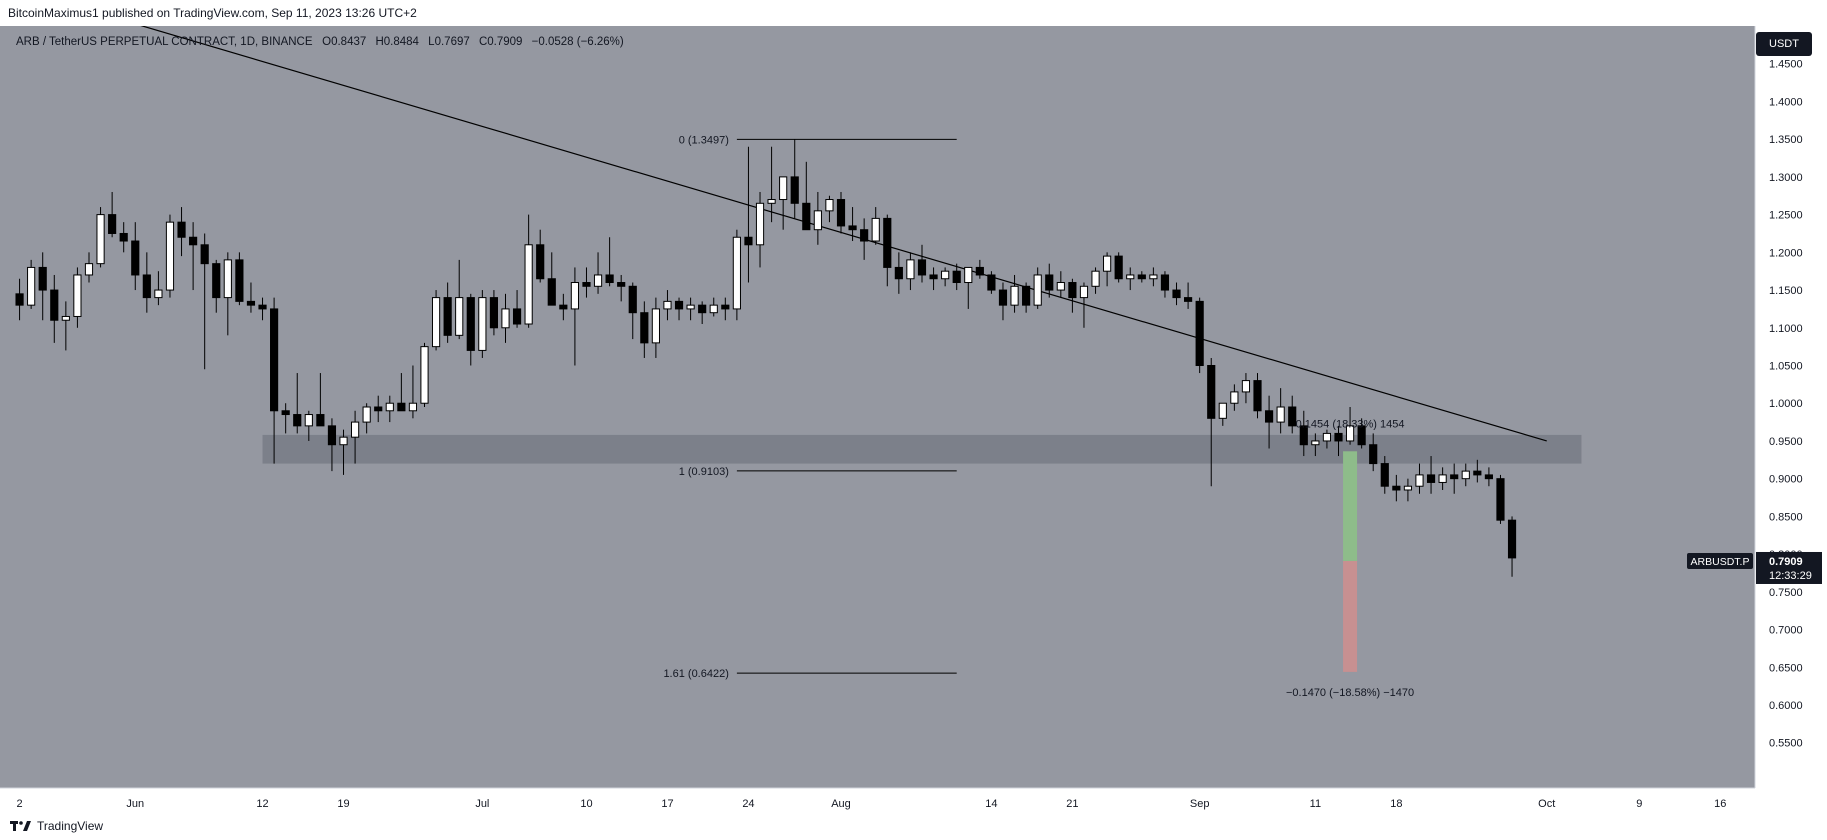 Image resolution: width=1827 pixels, height=840 pixels. I want to click on currency-button: USDT, so click(1784, 44).